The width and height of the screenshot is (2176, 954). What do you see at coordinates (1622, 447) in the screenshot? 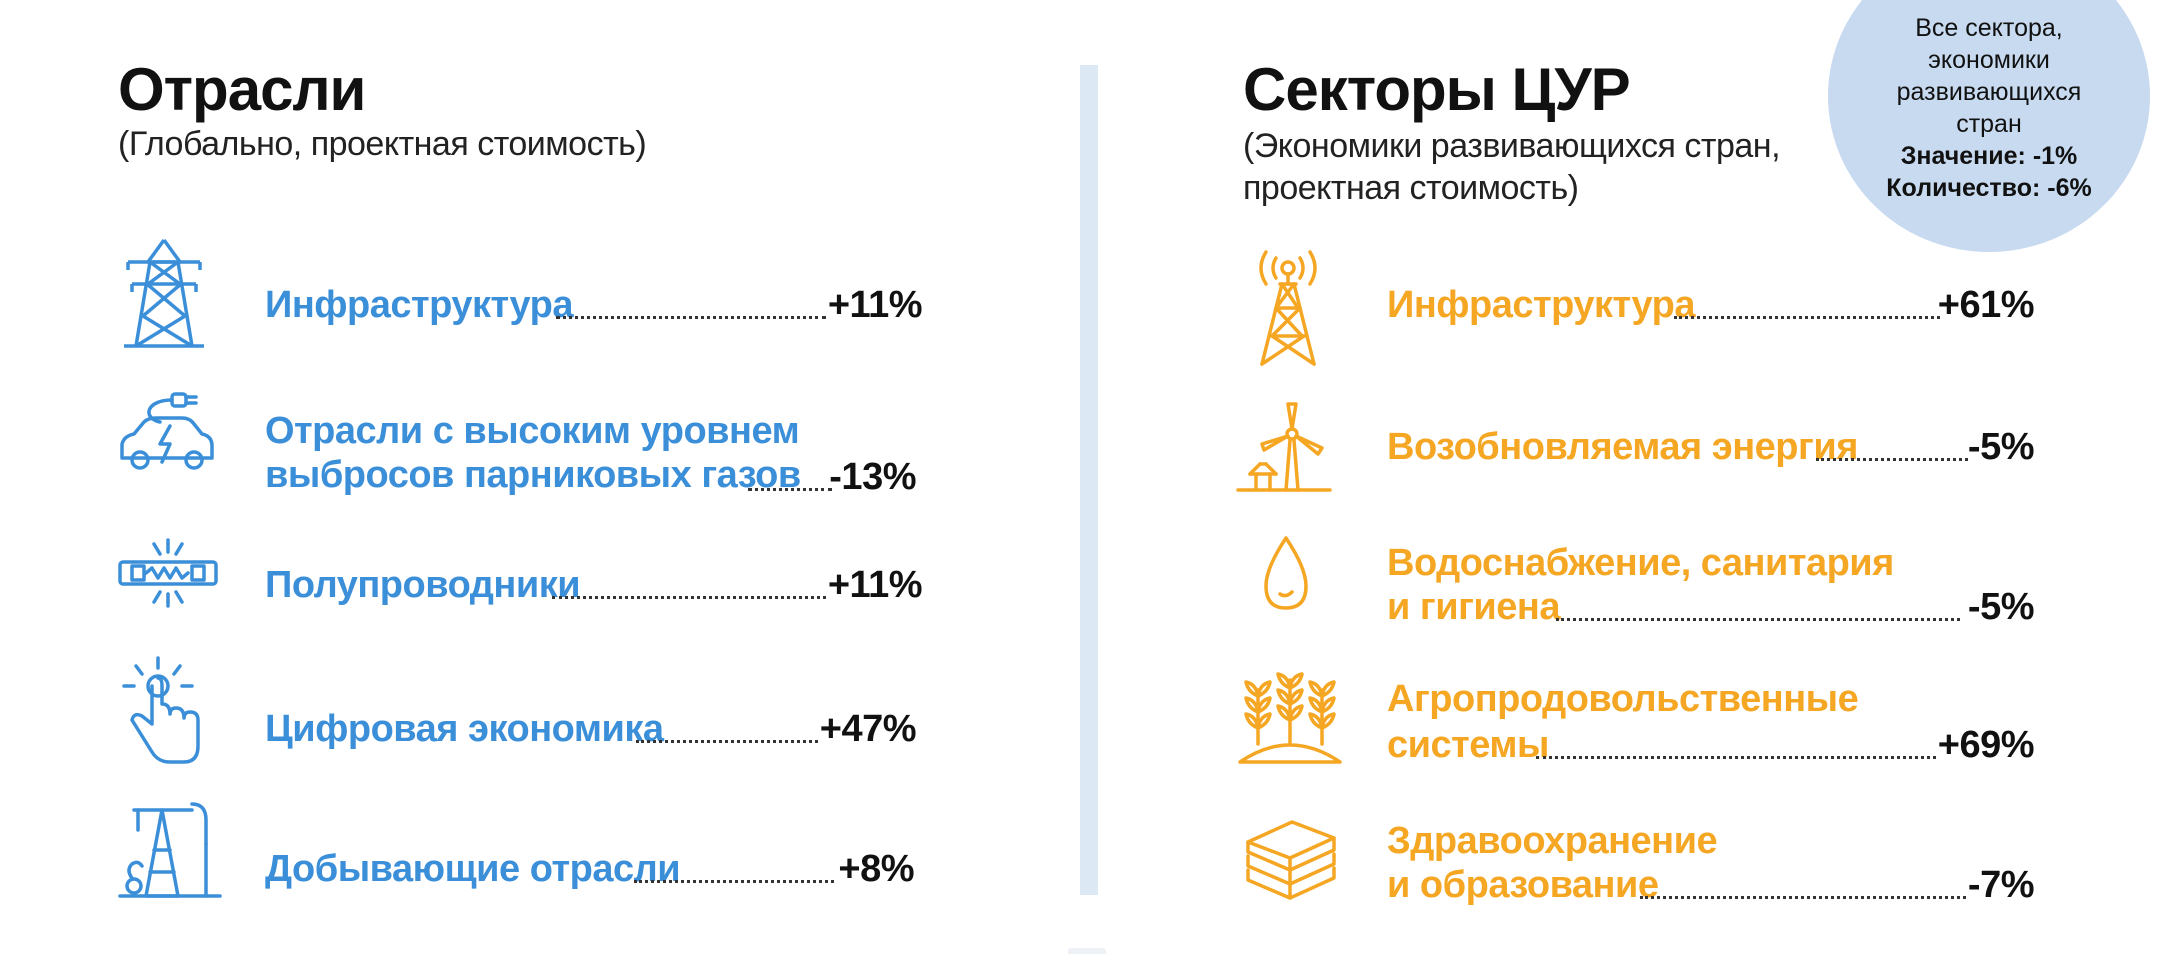
I see `right-item-2-label: Возобновляемая энергия` at bounding box center [1622, 447].